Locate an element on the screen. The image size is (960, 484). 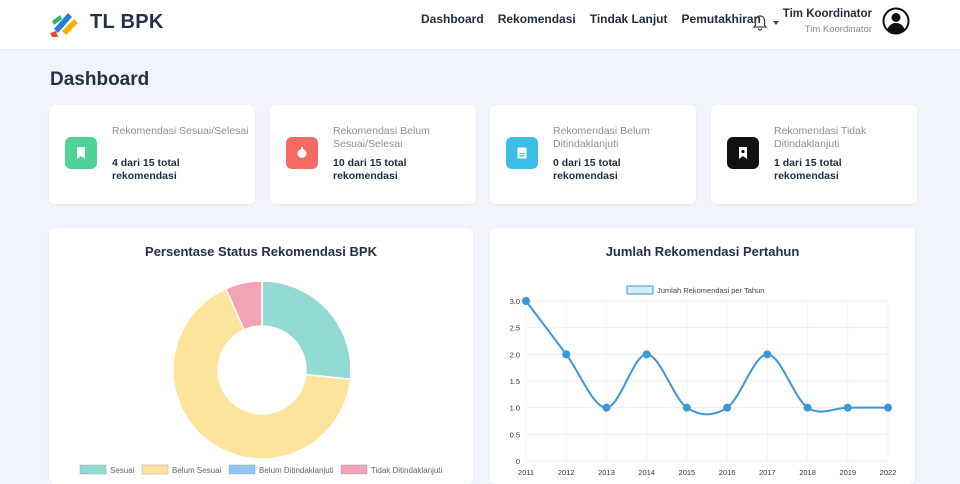
y-tick-label: 0 is located at coordinates (518, 461).